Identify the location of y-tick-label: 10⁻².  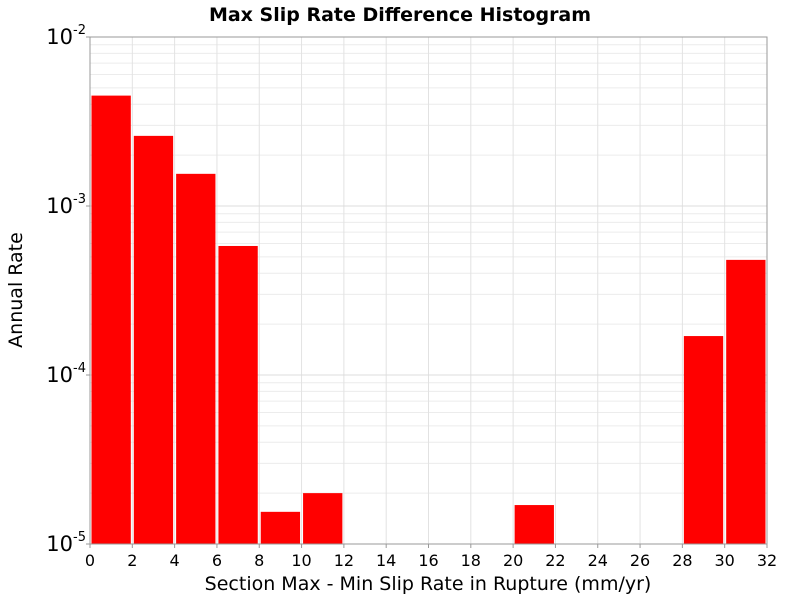
(66, 36).